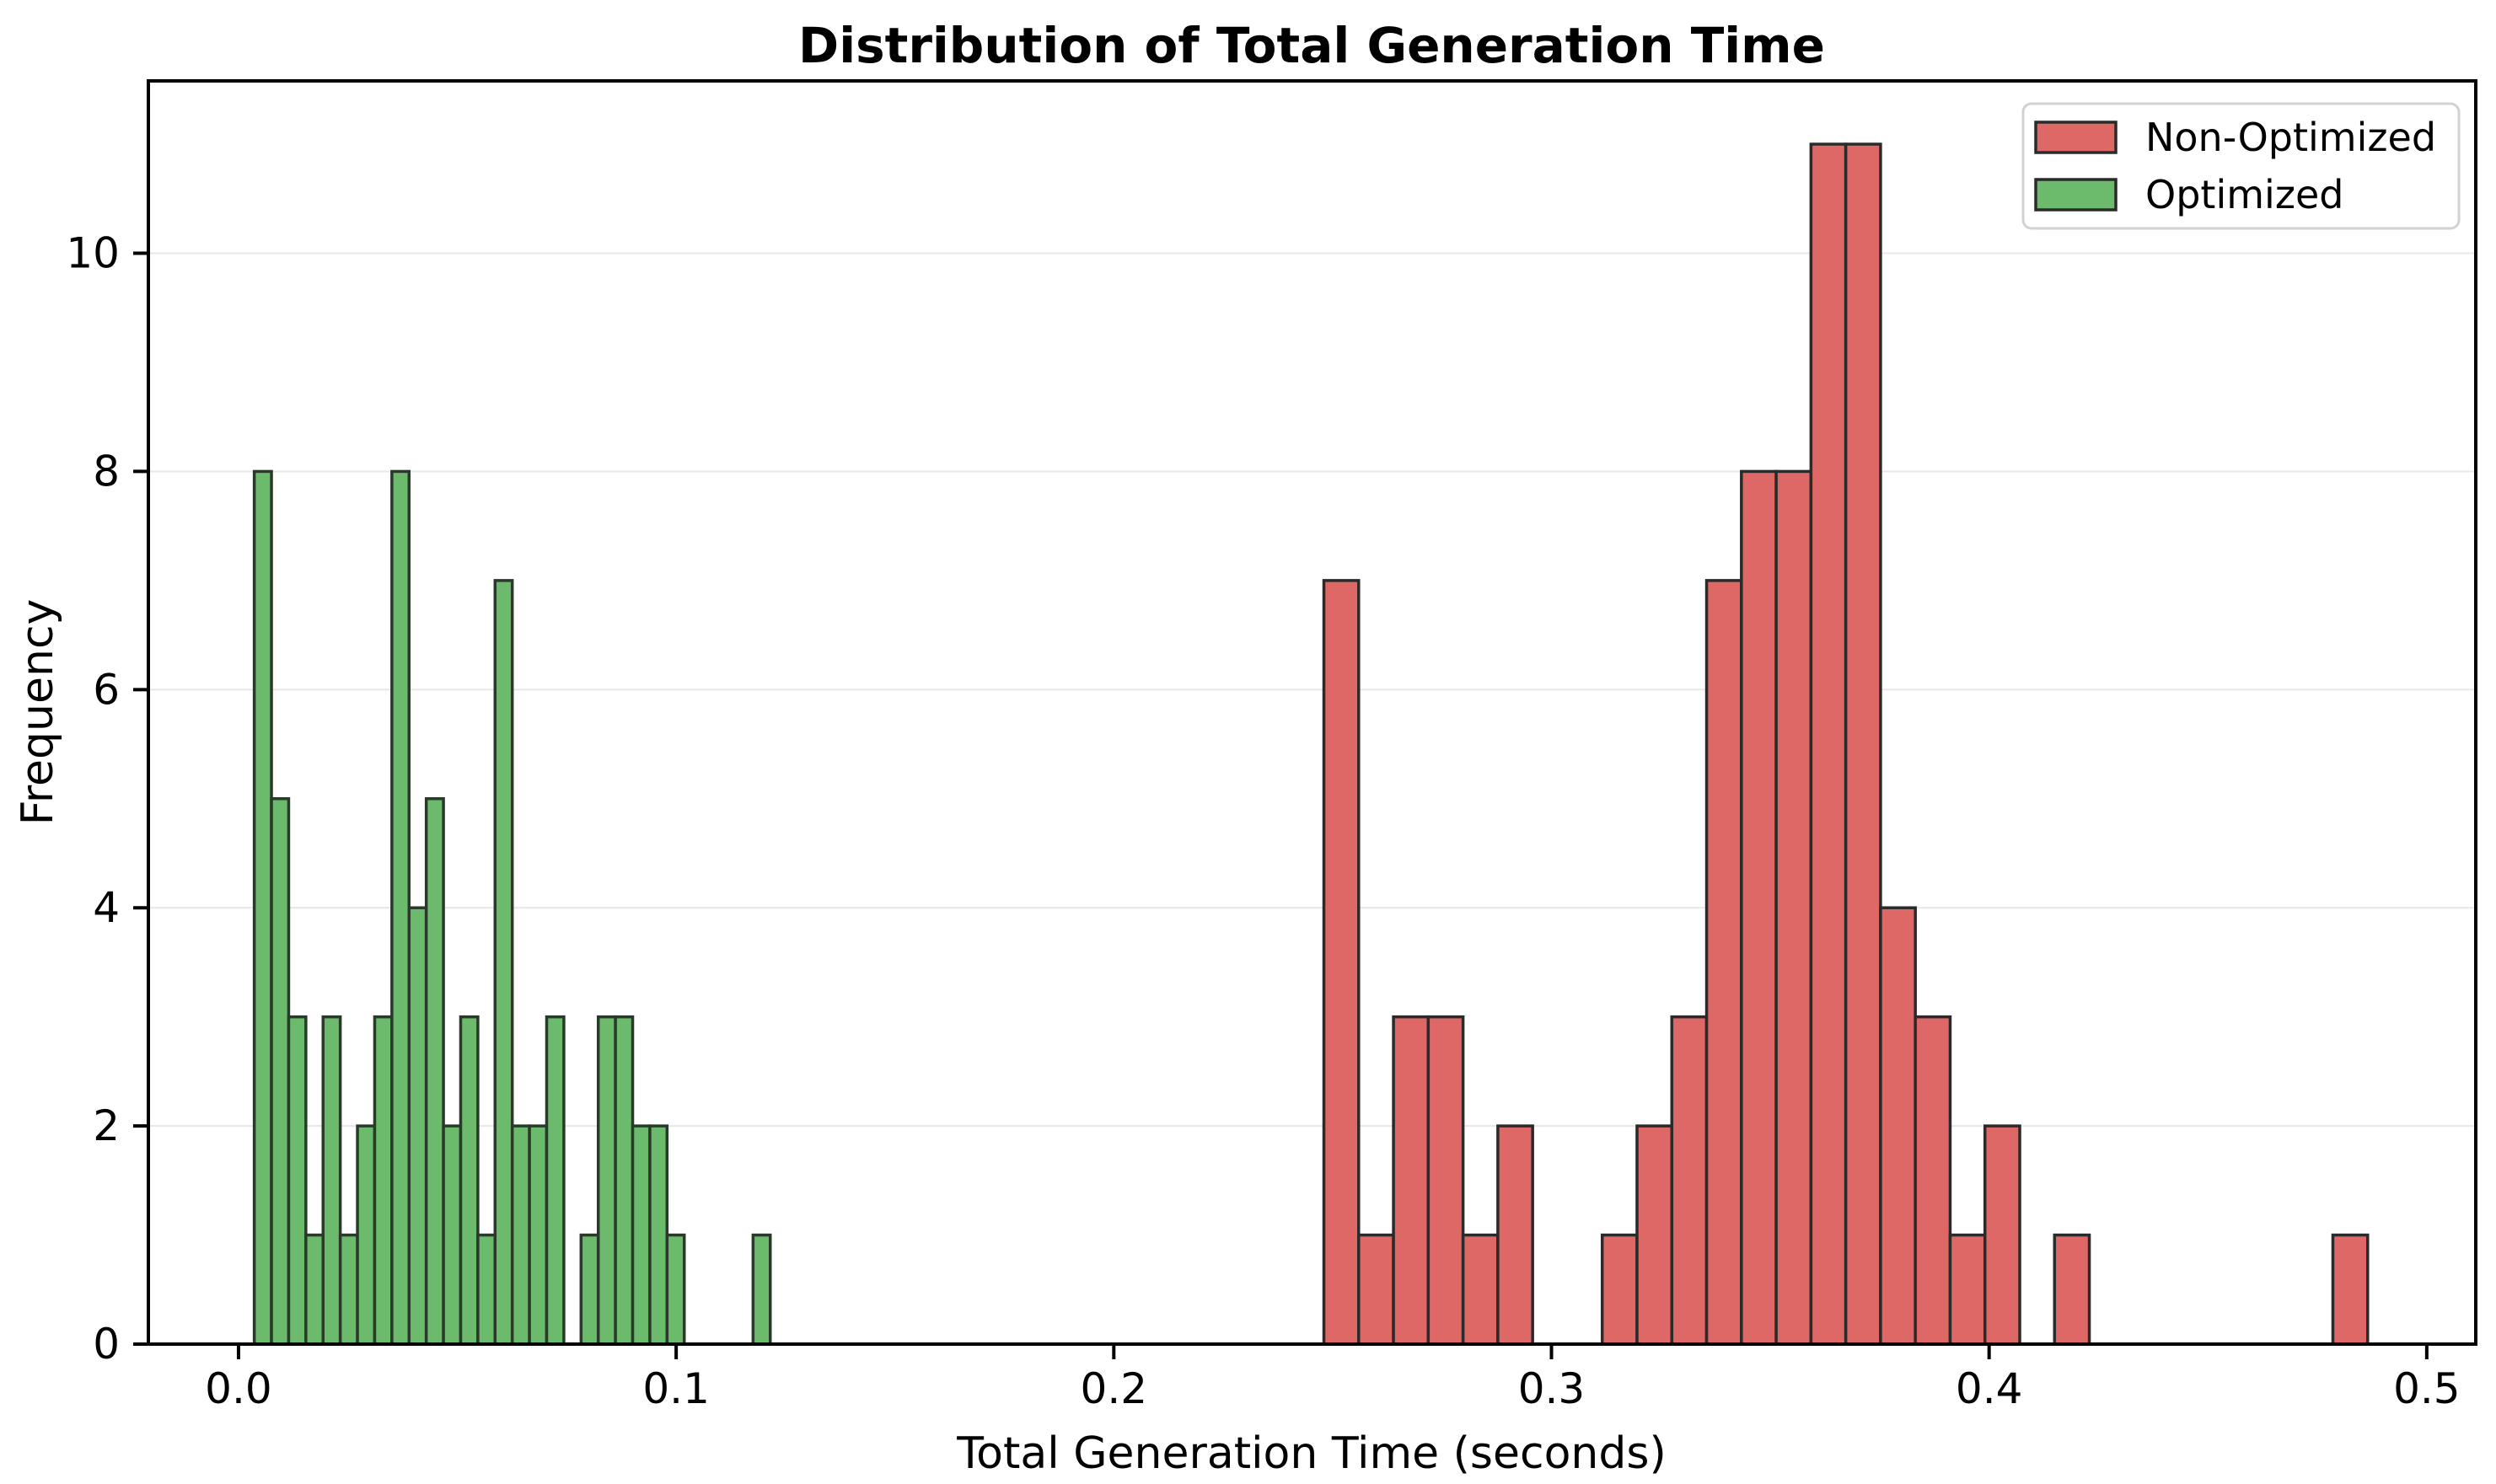 The image size is (2496, 1484). What do you see at coordinates (2076, 138) in the screenshot?
I see `legend-swatch-non-optimized` at bounding box center [2076, 138].